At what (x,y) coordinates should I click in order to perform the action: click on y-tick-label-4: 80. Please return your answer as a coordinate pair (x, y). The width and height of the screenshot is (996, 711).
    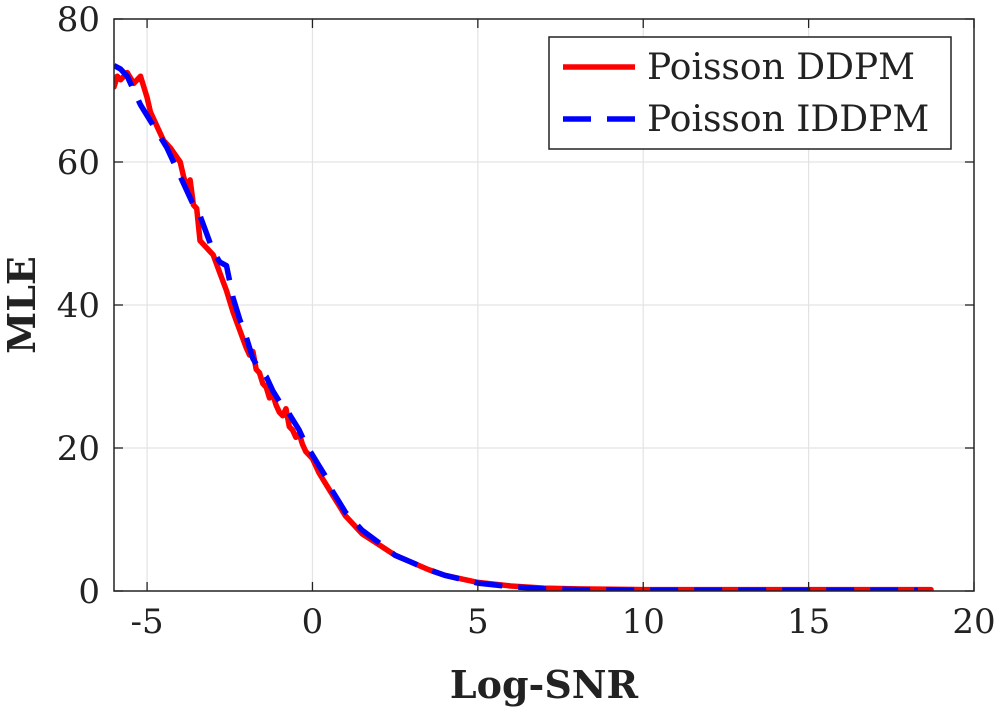
    Looking at the image, I should click on (78, 20).